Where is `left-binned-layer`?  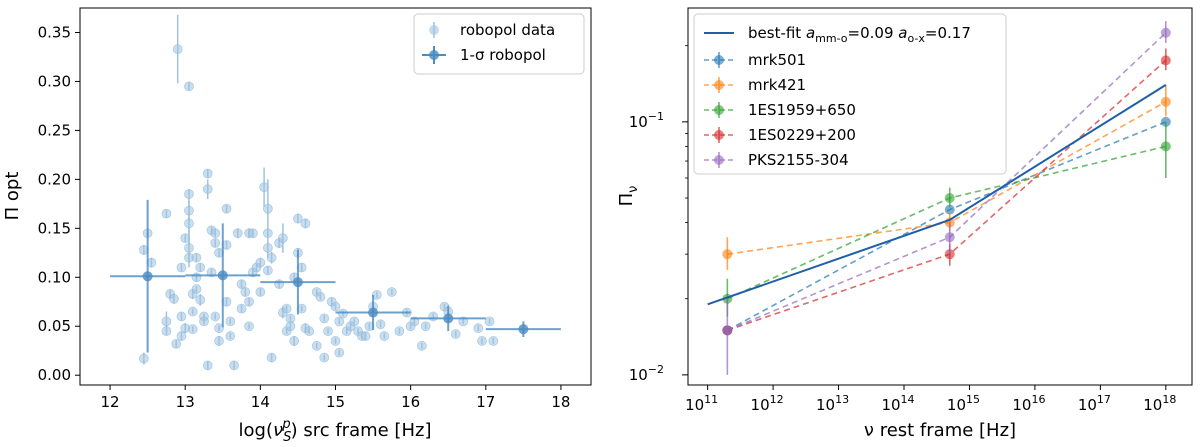 left-binned-layer is located at coordinates (335, 276).